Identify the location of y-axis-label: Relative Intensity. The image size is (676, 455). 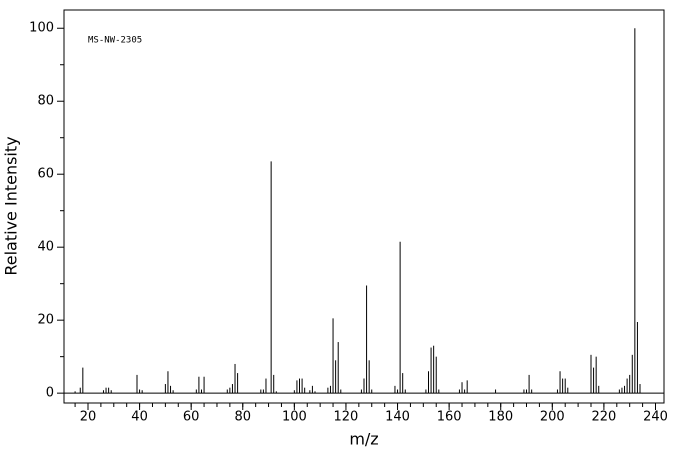
(11, 205).